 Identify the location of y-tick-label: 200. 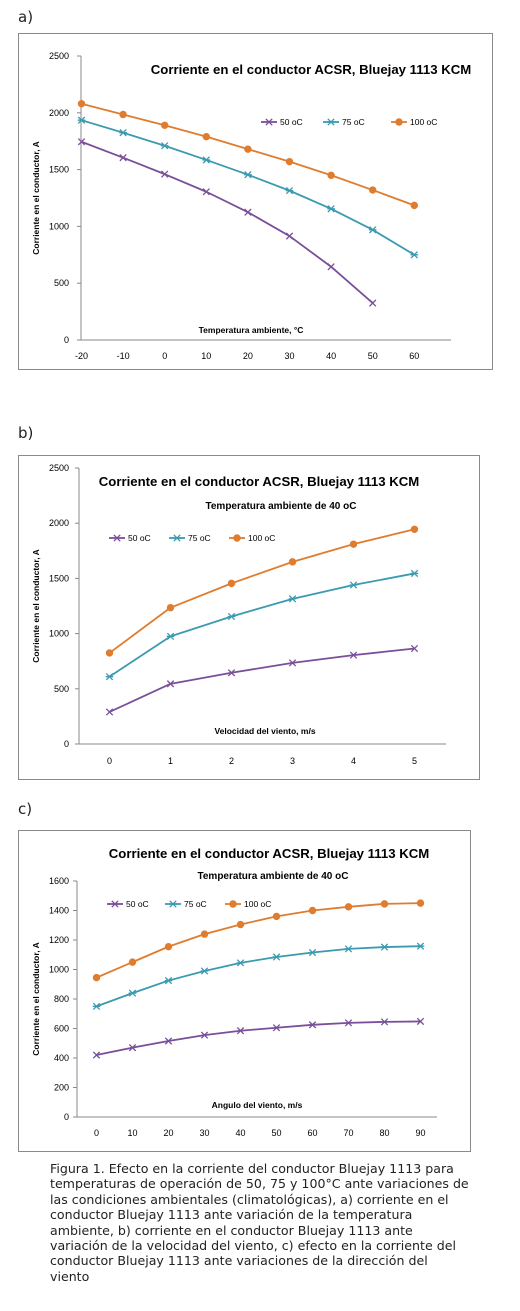
(61, 1088).